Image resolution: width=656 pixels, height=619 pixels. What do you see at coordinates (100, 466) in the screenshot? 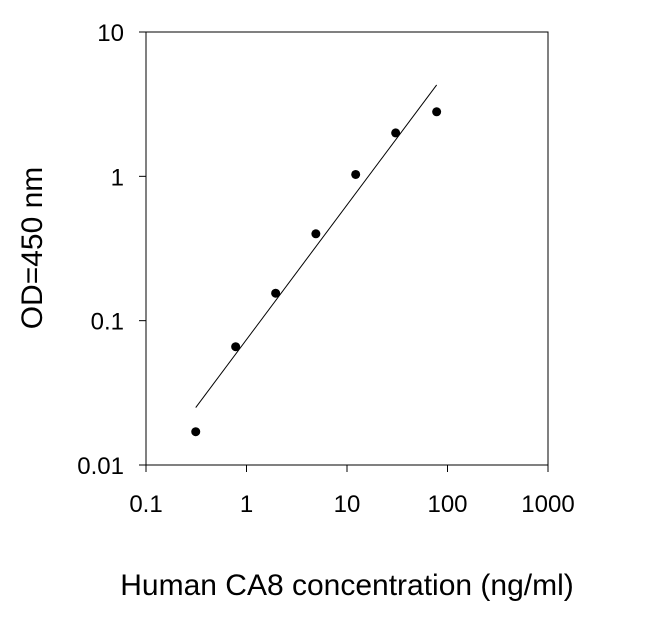
I see `y-tick-label: 0.01` at bounding box center [100, 466].